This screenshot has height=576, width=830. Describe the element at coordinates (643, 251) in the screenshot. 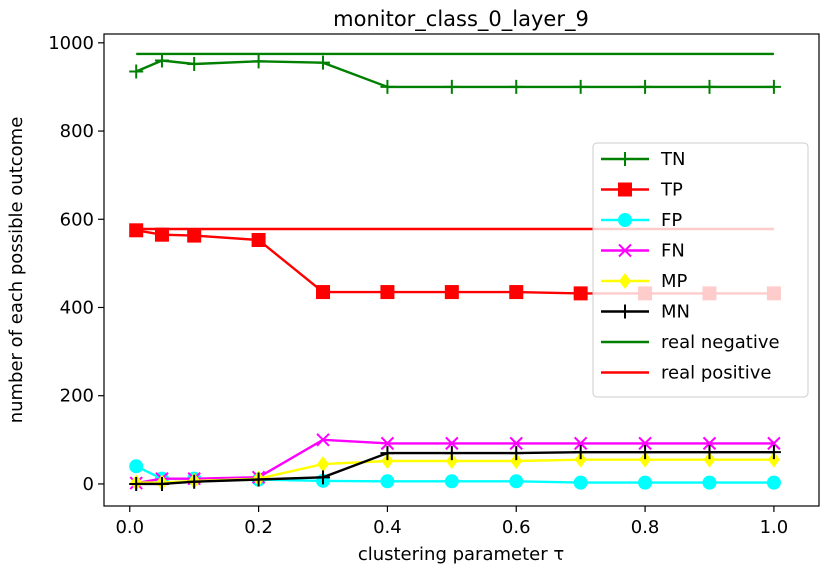

I see `legend-item-fn: FN` at that location.